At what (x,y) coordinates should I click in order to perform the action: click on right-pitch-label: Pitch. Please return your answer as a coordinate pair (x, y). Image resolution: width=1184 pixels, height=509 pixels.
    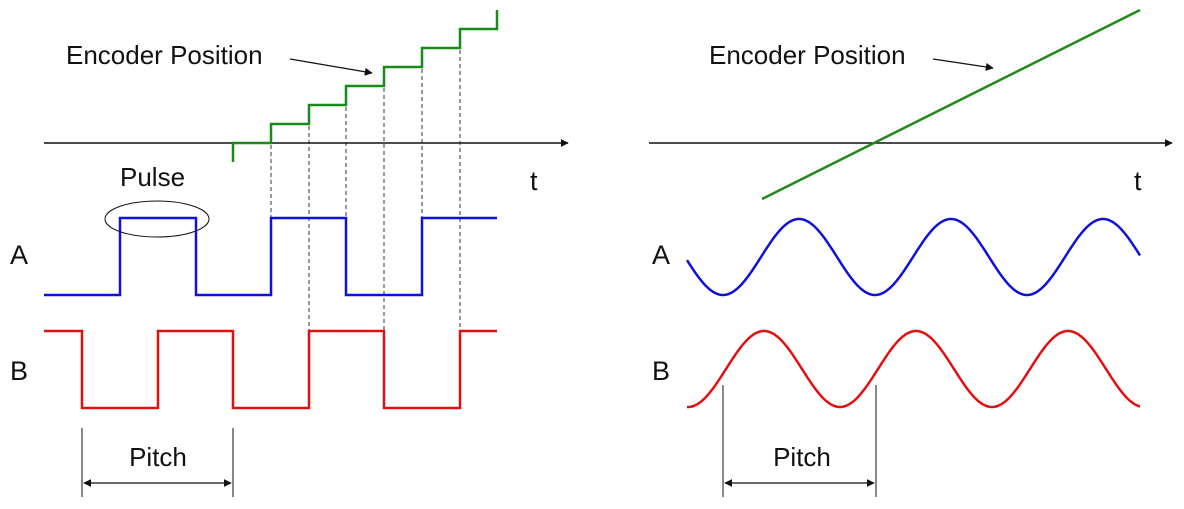
    Looking at the image, I should click on (802, 457).